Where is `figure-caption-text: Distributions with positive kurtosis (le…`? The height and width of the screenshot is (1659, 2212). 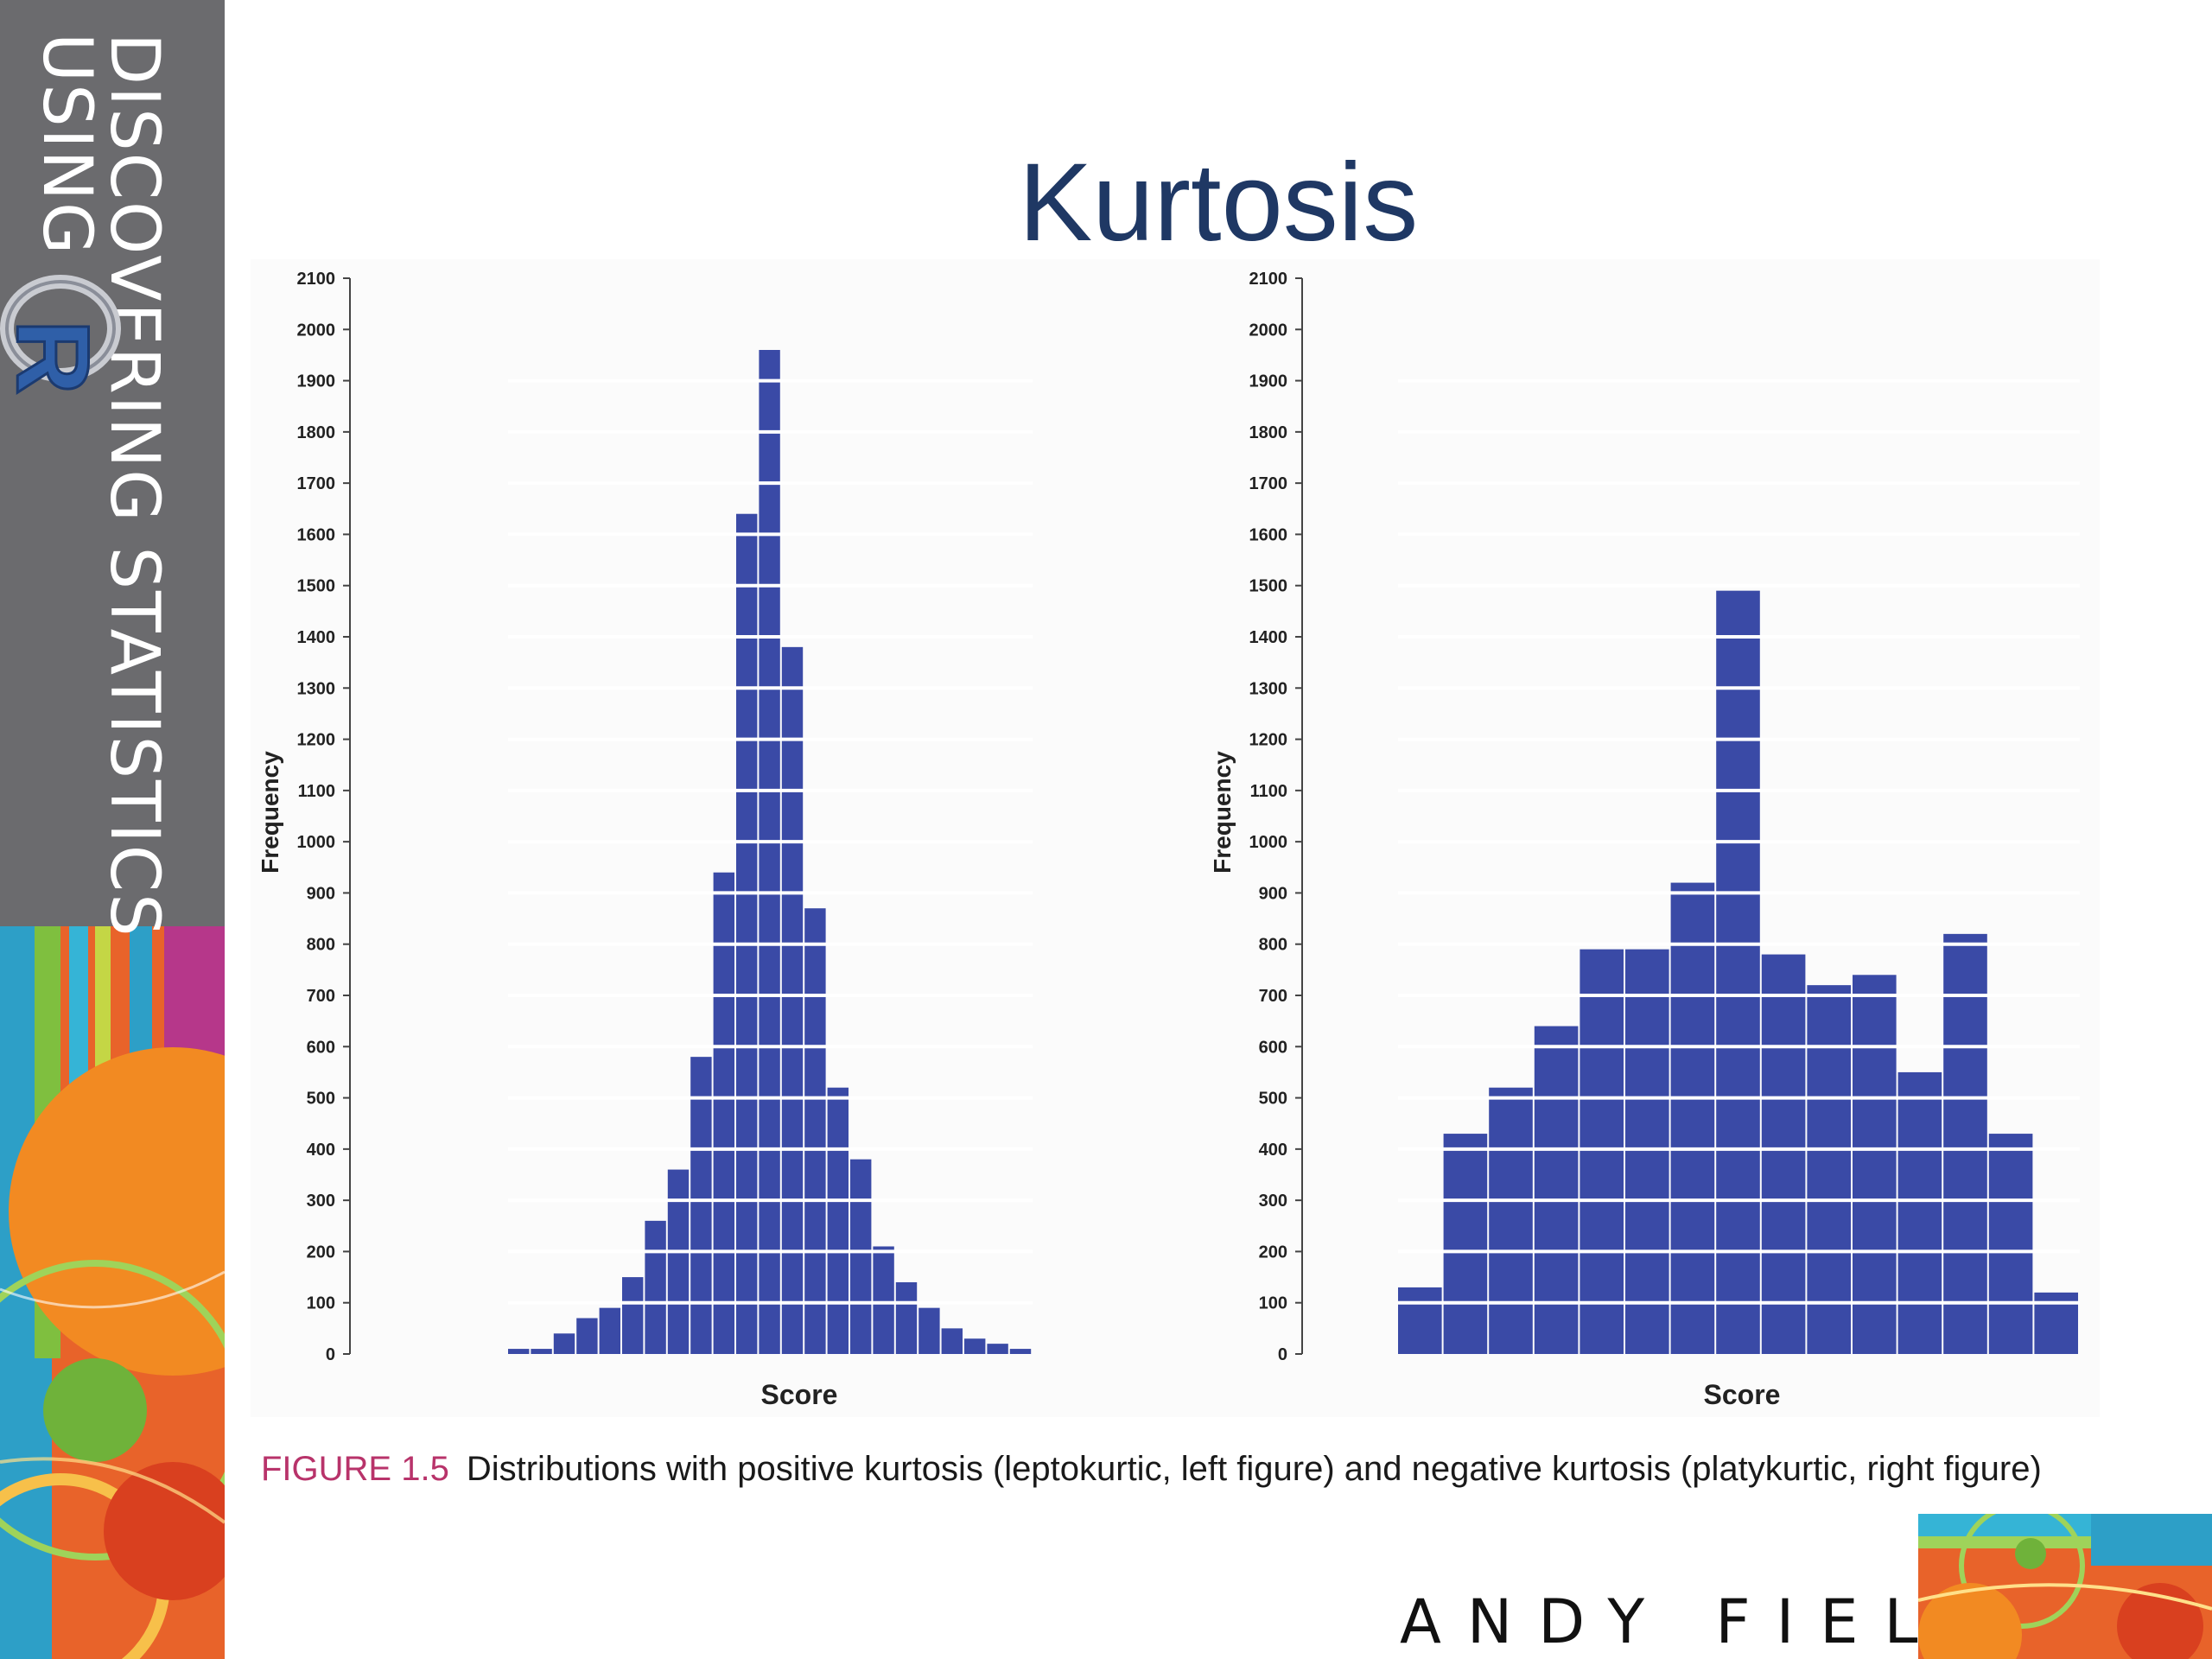 figure-caption-text: Distributions with positive kurtosis (le… is located at coordinates (1254, 1469).